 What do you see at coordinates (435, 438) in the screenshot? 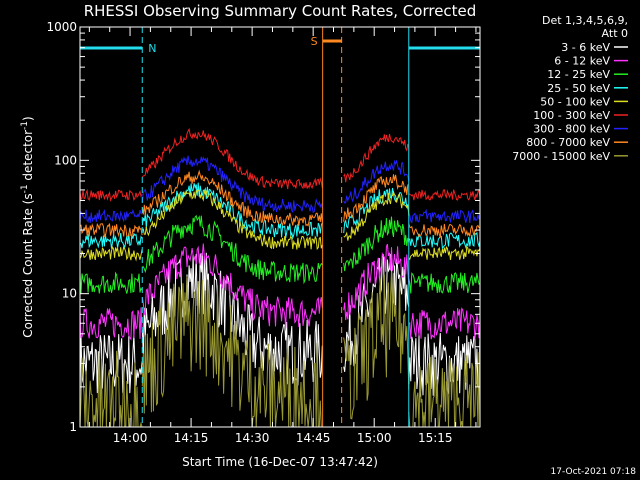
I see `x-tick-label: 15:15` at bounding box center [435, 438].